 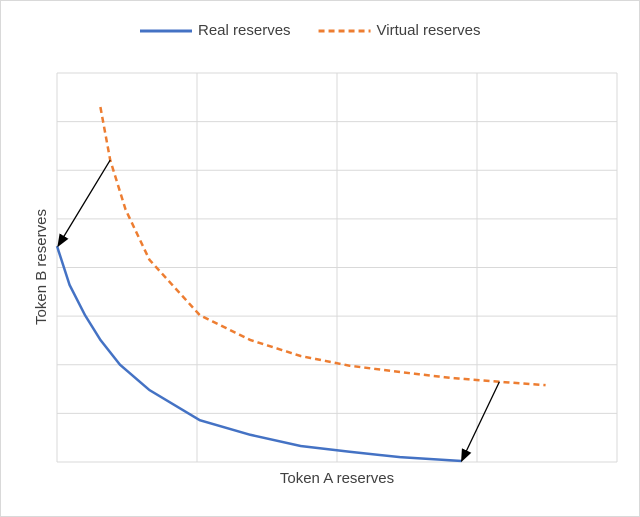 I want to click on legend-label: Real reserves, so click(x=244, y=30).